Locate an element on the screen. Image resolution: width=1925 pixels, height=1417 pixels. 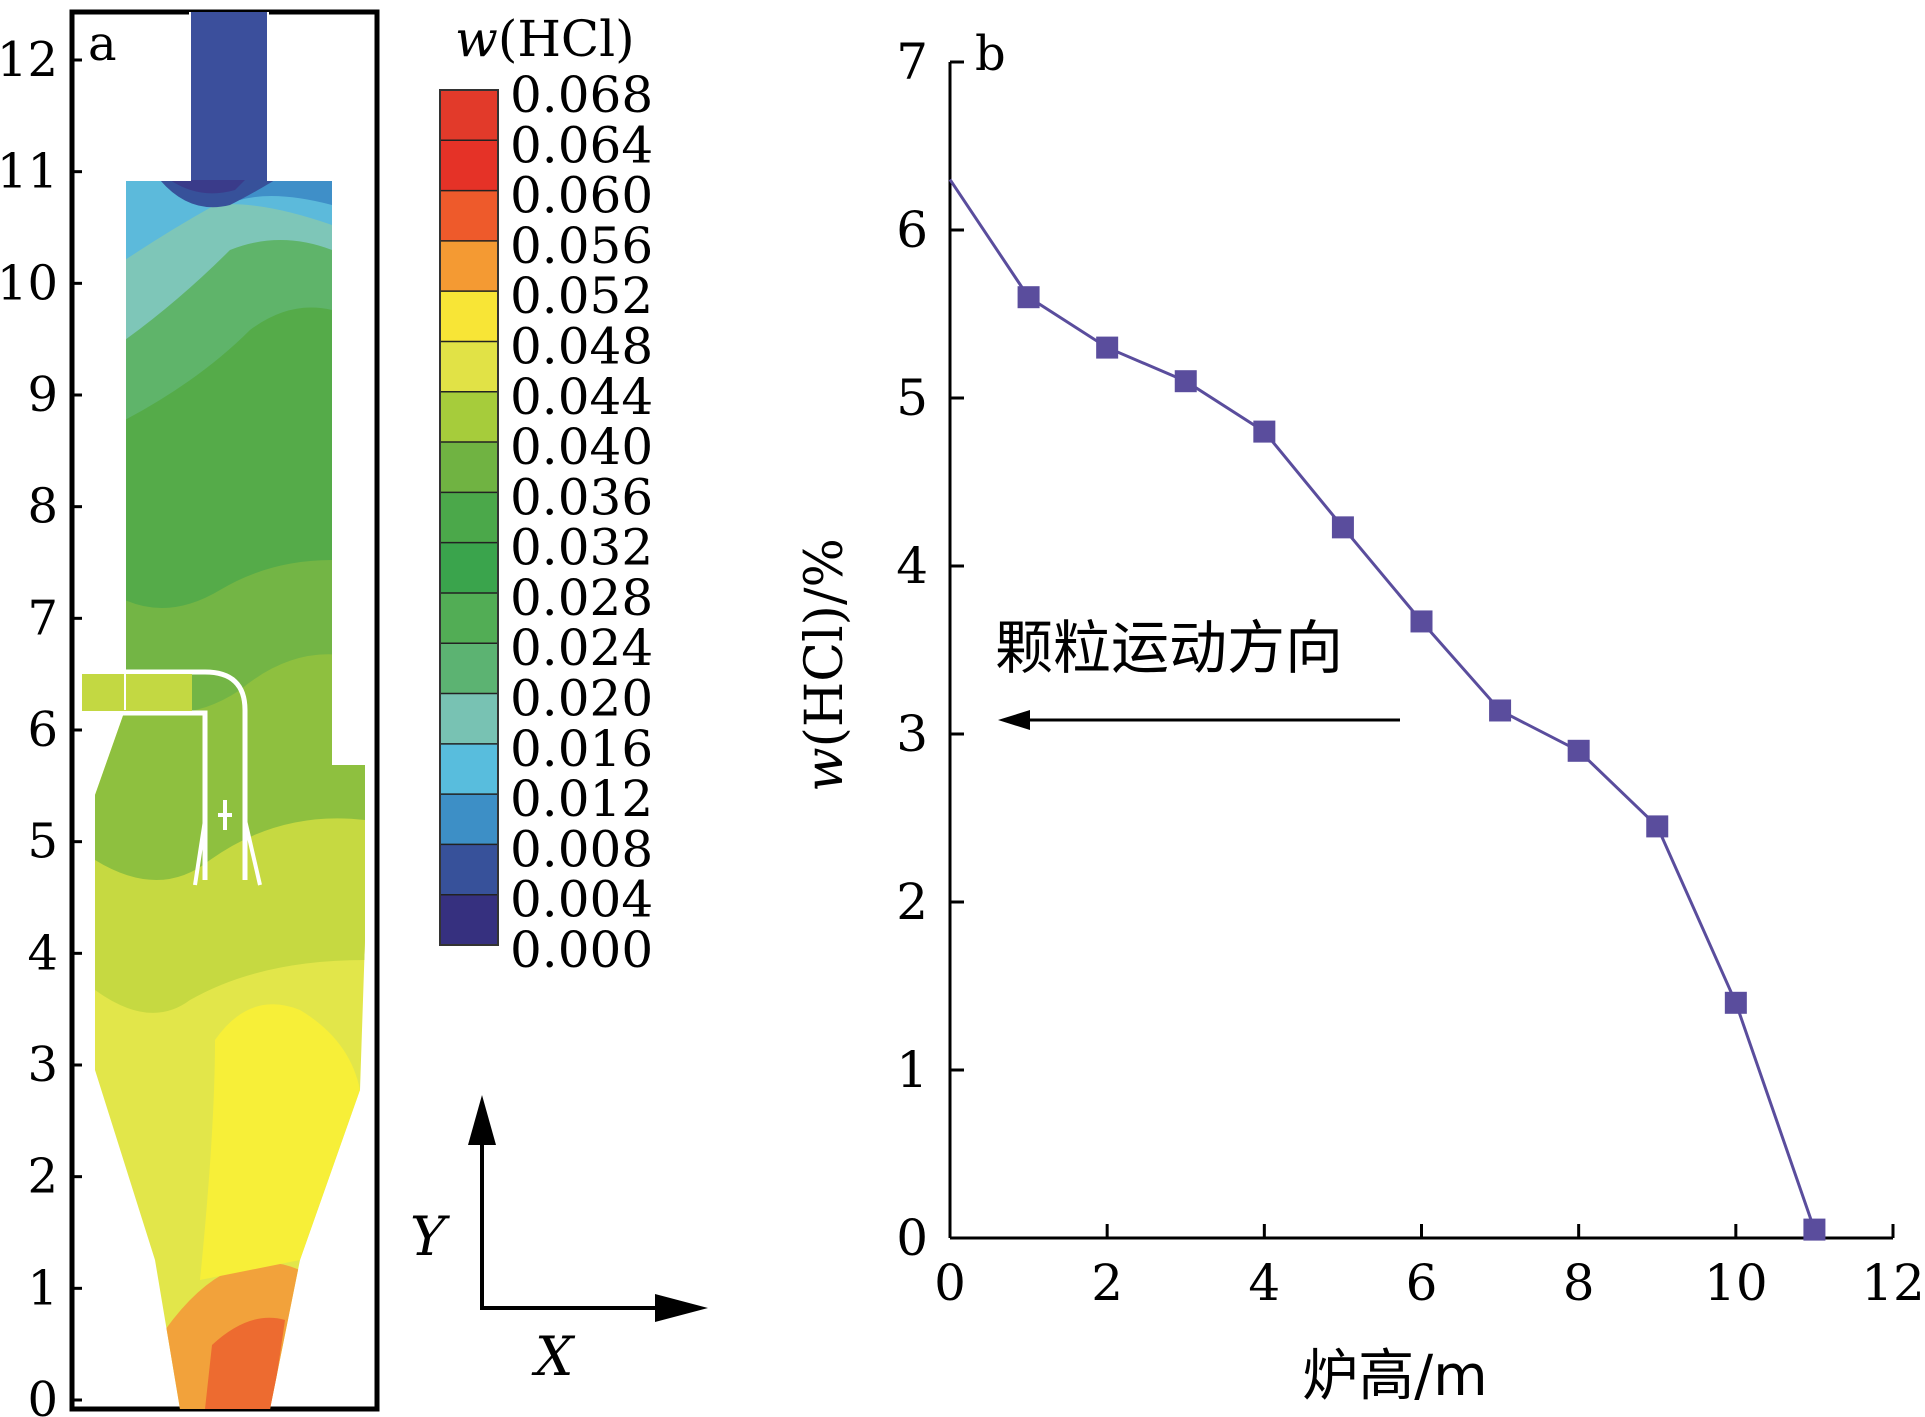
colorbar-frame is located at coordinates (469, 517).